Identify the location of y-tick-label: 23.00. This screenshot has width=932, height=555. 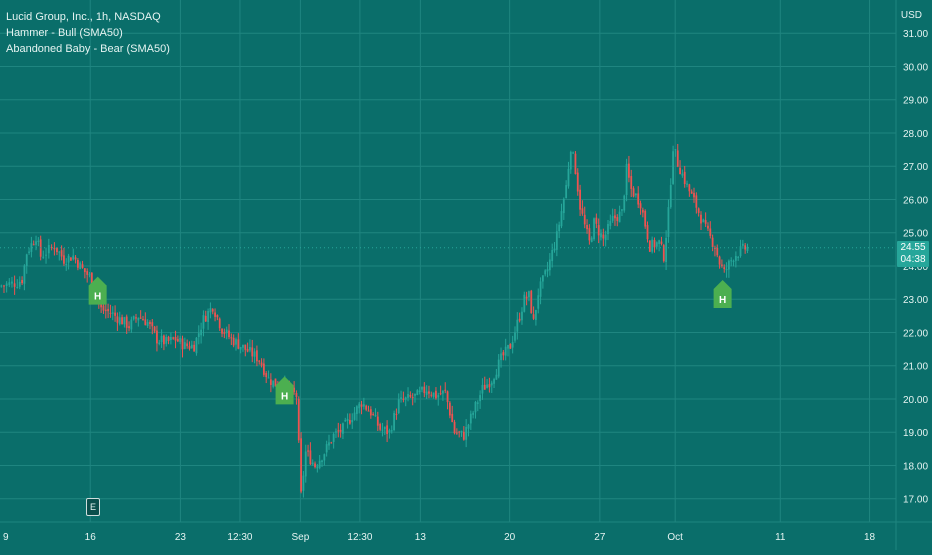
(915, 300).